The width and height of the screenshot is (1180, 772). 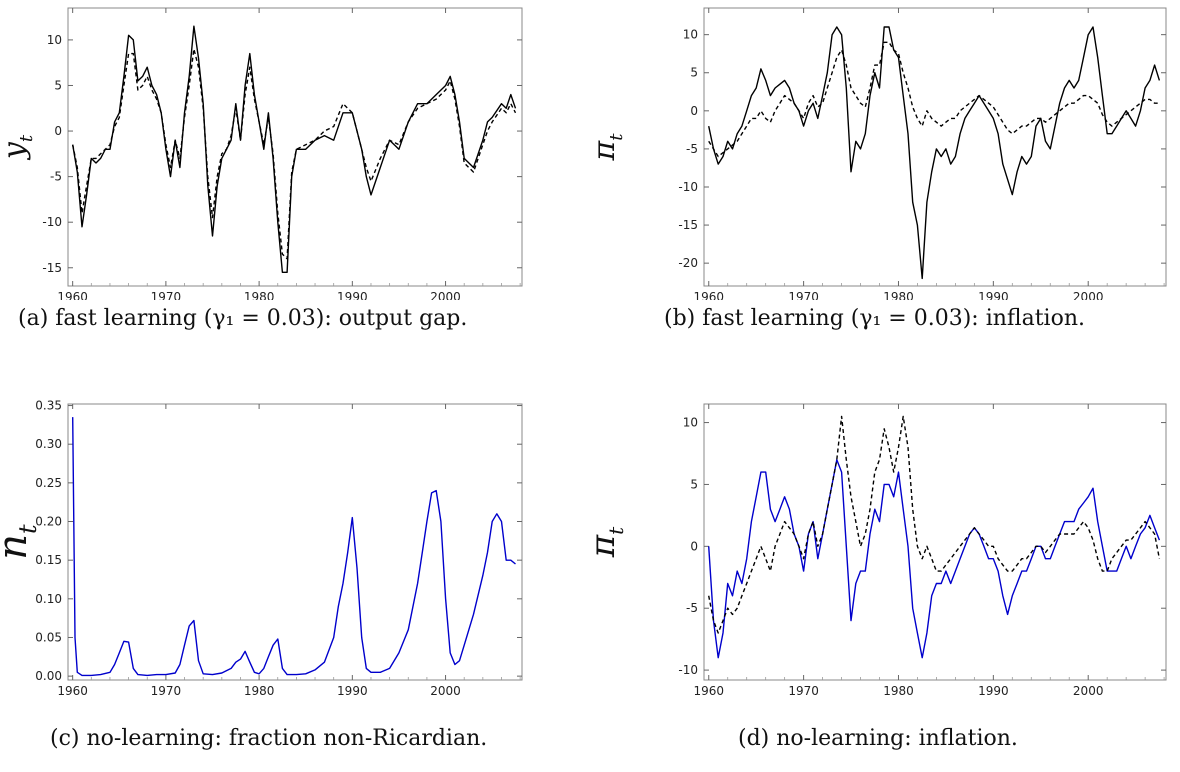 I want to click on y-tick-label: -20, so click(x=688, y=263).